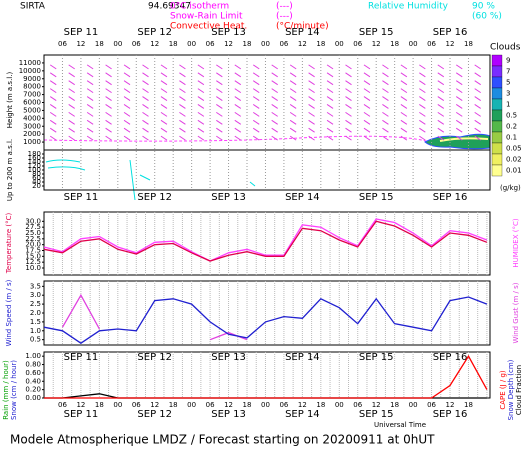 The width and height of the screenshot is (528, 450). Describe the element at coordinates (154, 44) in the screenshot. I see `x-tick-label: 12` at that location.